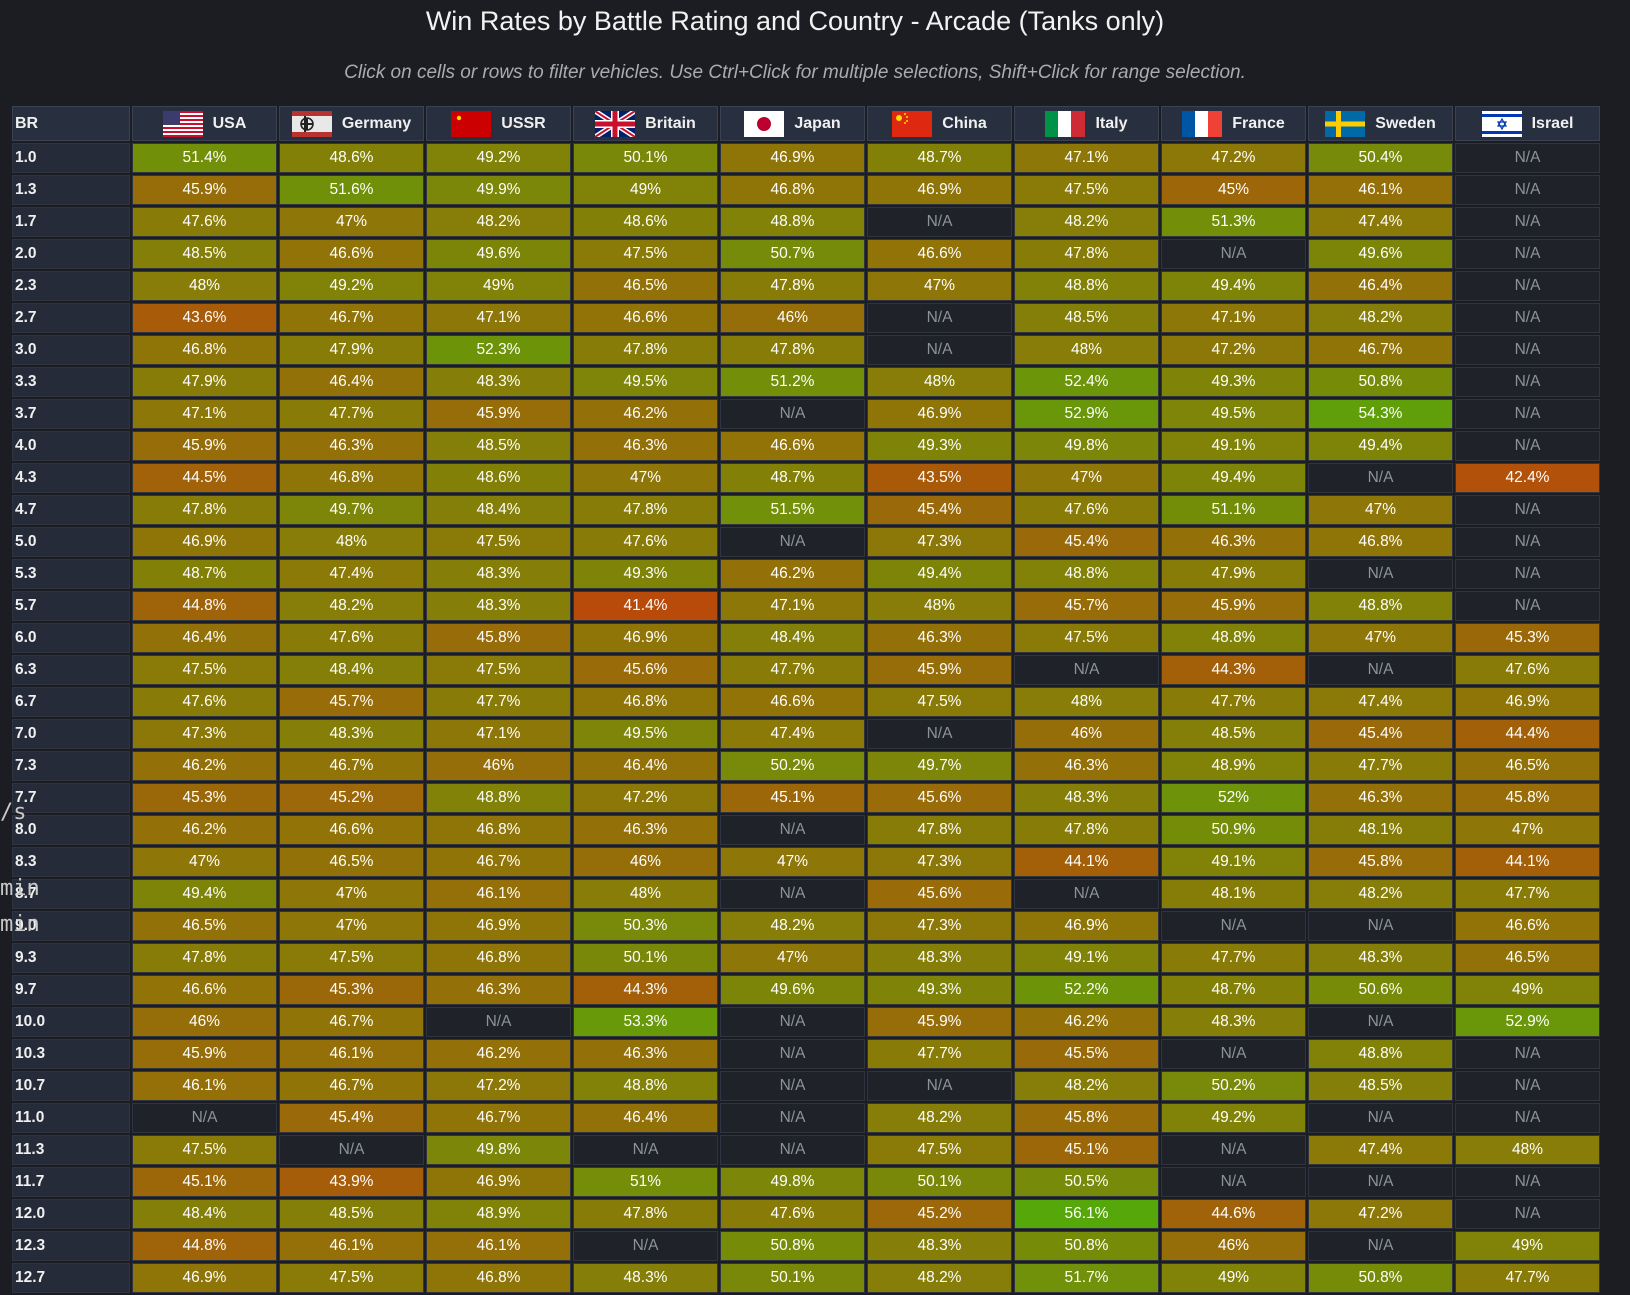  Describe the element at coordinates (1086, 542) in the screenshot. I see `winrate-cell: 45.4%` at that location.